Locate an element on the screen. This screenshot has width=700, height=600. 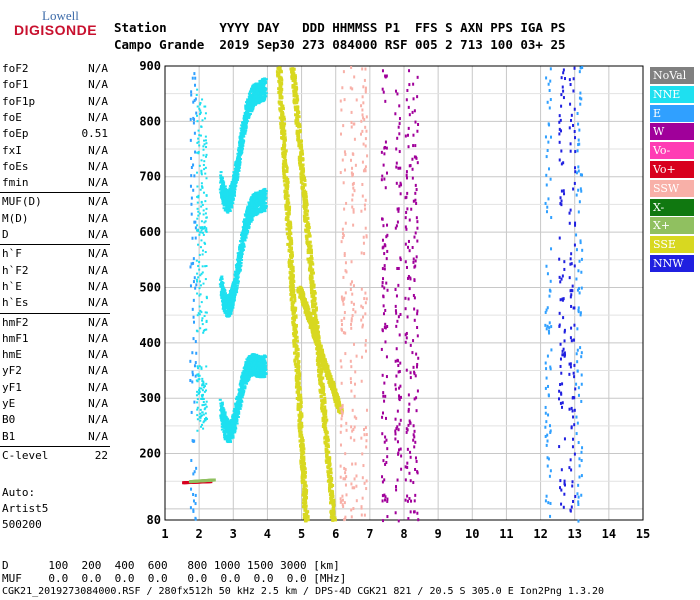
x-tick-label: 12 is located at coordinates (540, 534).